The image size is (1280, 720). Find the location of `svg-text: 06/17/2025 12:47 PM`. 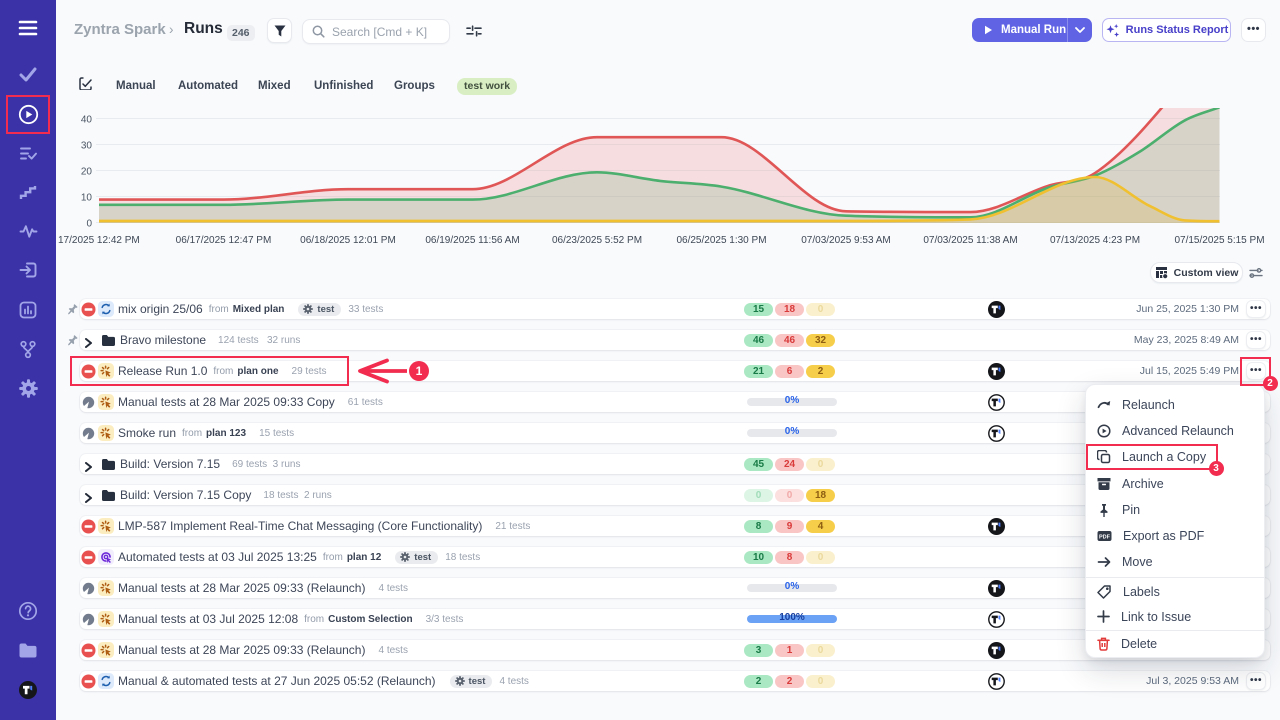

svg-text: 06/17/2025 12:47 PM is located at coordinates (224, 240).